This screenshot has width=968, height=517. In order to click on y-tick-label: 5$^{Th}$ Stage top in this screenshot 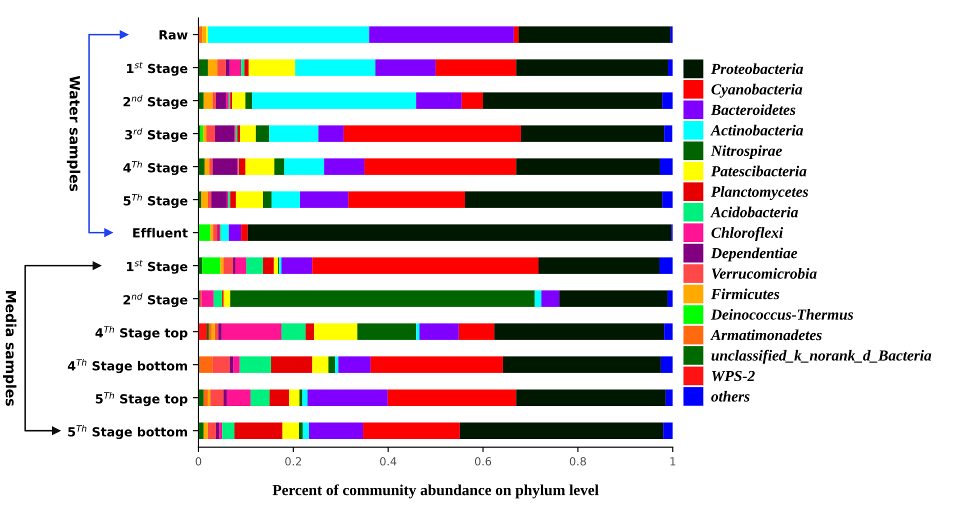, I will do `click(142, 399)`.